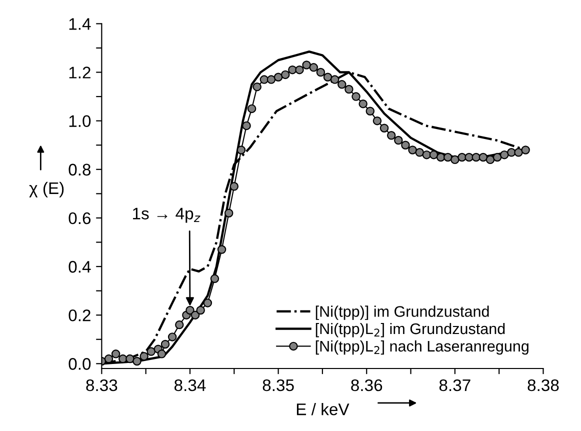 Image resolution: width=581 pixels, height=431 pixels. What do you see at coordinates (422, 347) in the screenshot?
I see `legend-label: [Ni(tpp)L$_{2}$] nach Laseranregung` at bounding box center [422, 347].